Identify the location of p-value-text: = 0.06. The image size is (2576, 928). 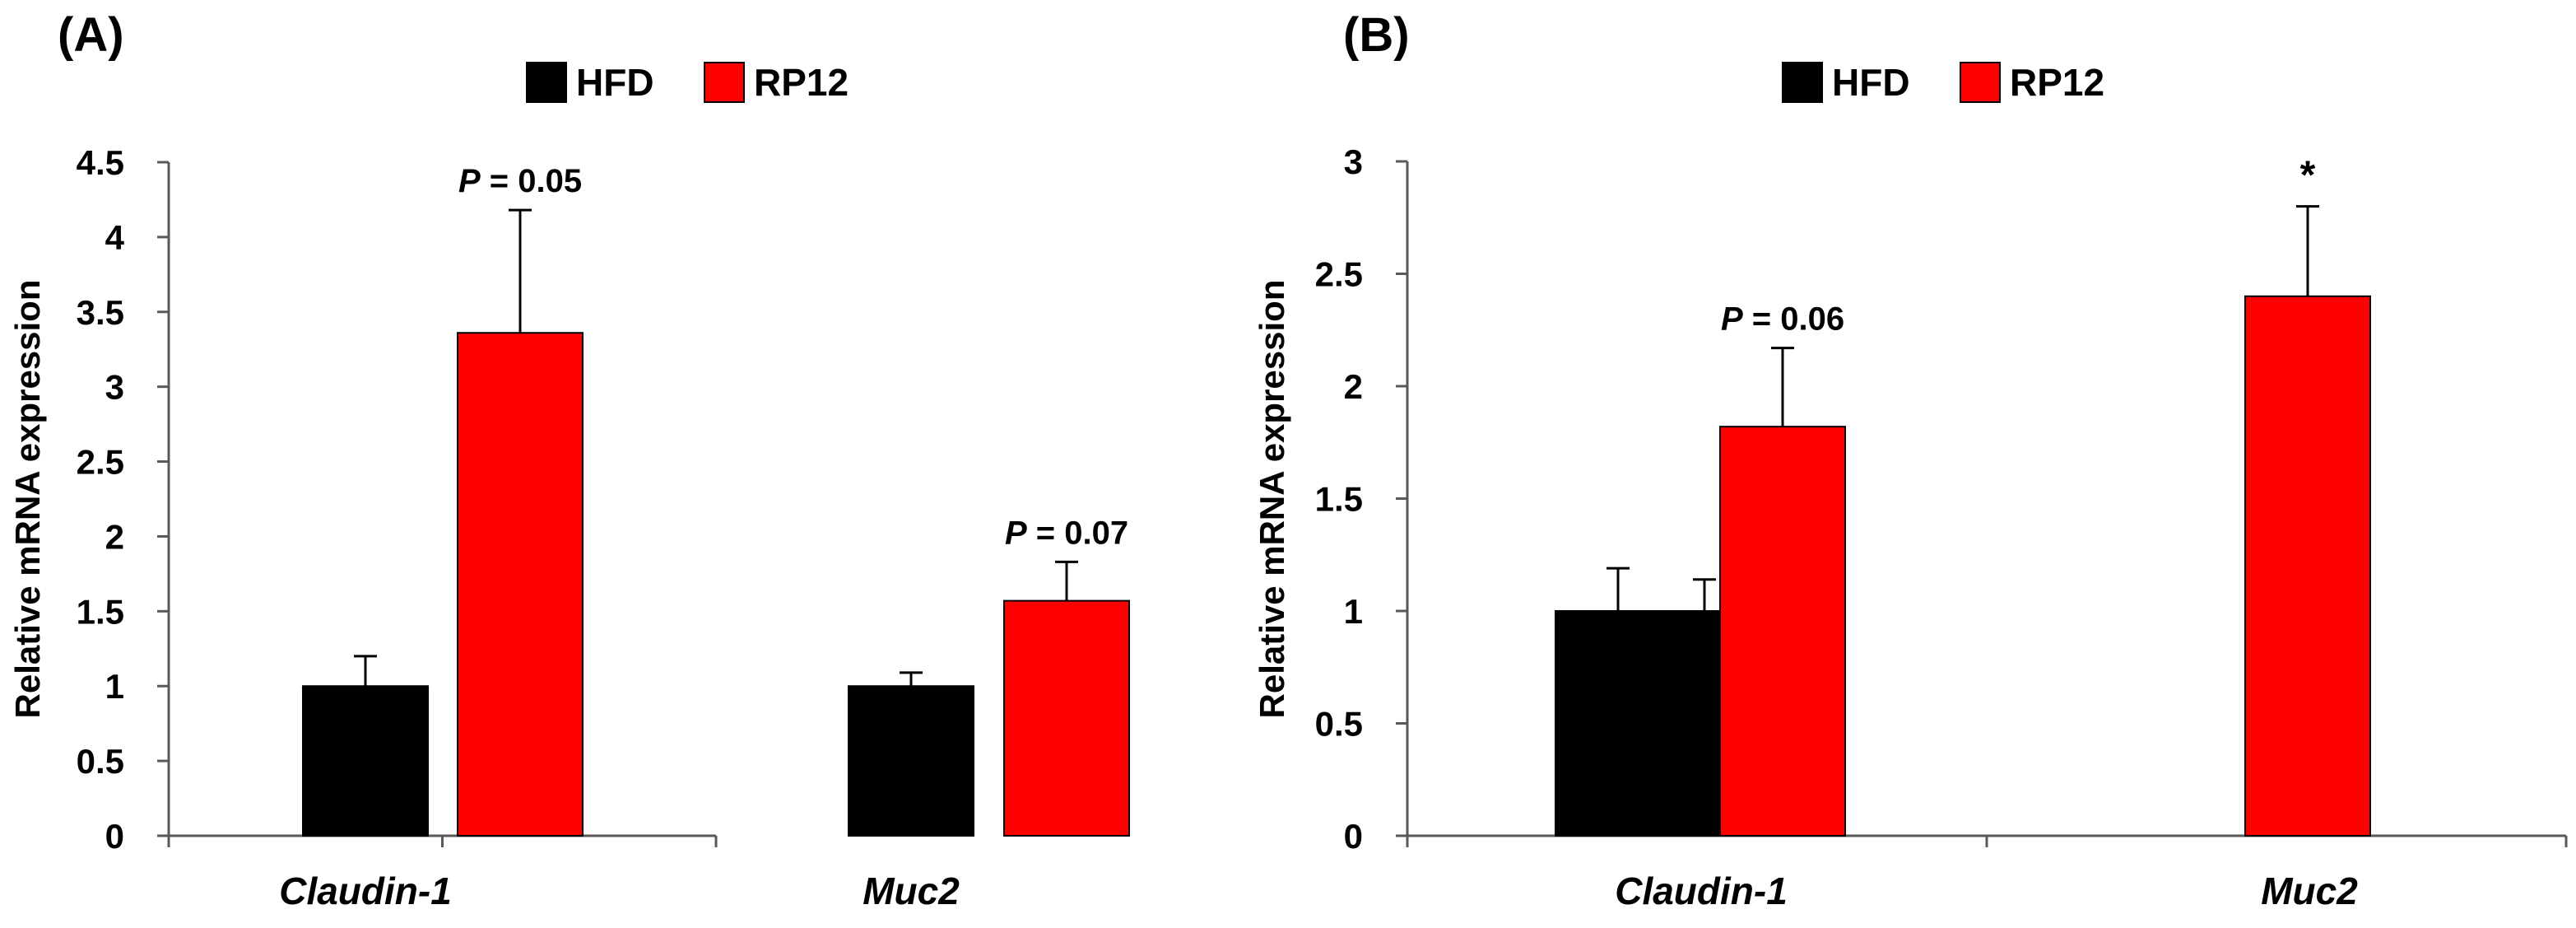
(1793, 319).